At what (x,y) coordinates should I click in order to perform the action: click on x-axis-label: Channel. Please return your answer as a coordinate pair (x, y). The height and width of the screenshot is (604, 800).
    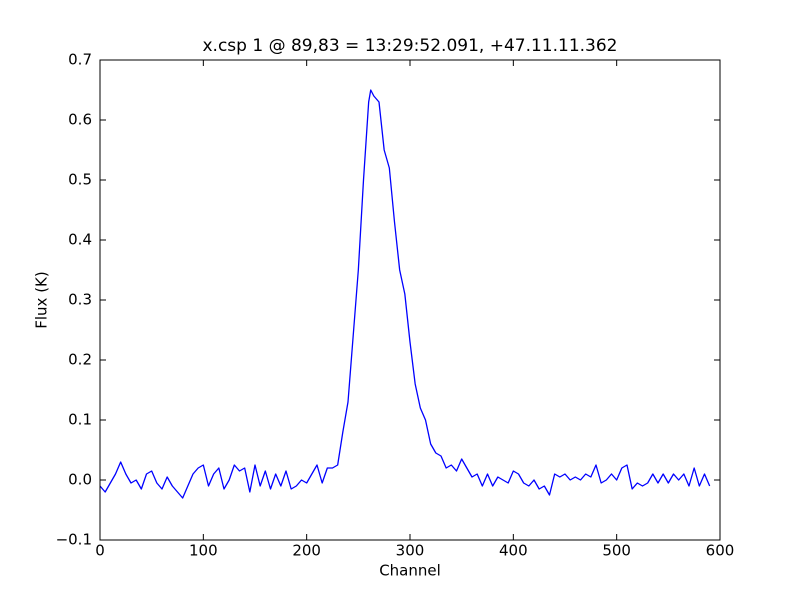
    Looking at the image, I should click on (410, 571).